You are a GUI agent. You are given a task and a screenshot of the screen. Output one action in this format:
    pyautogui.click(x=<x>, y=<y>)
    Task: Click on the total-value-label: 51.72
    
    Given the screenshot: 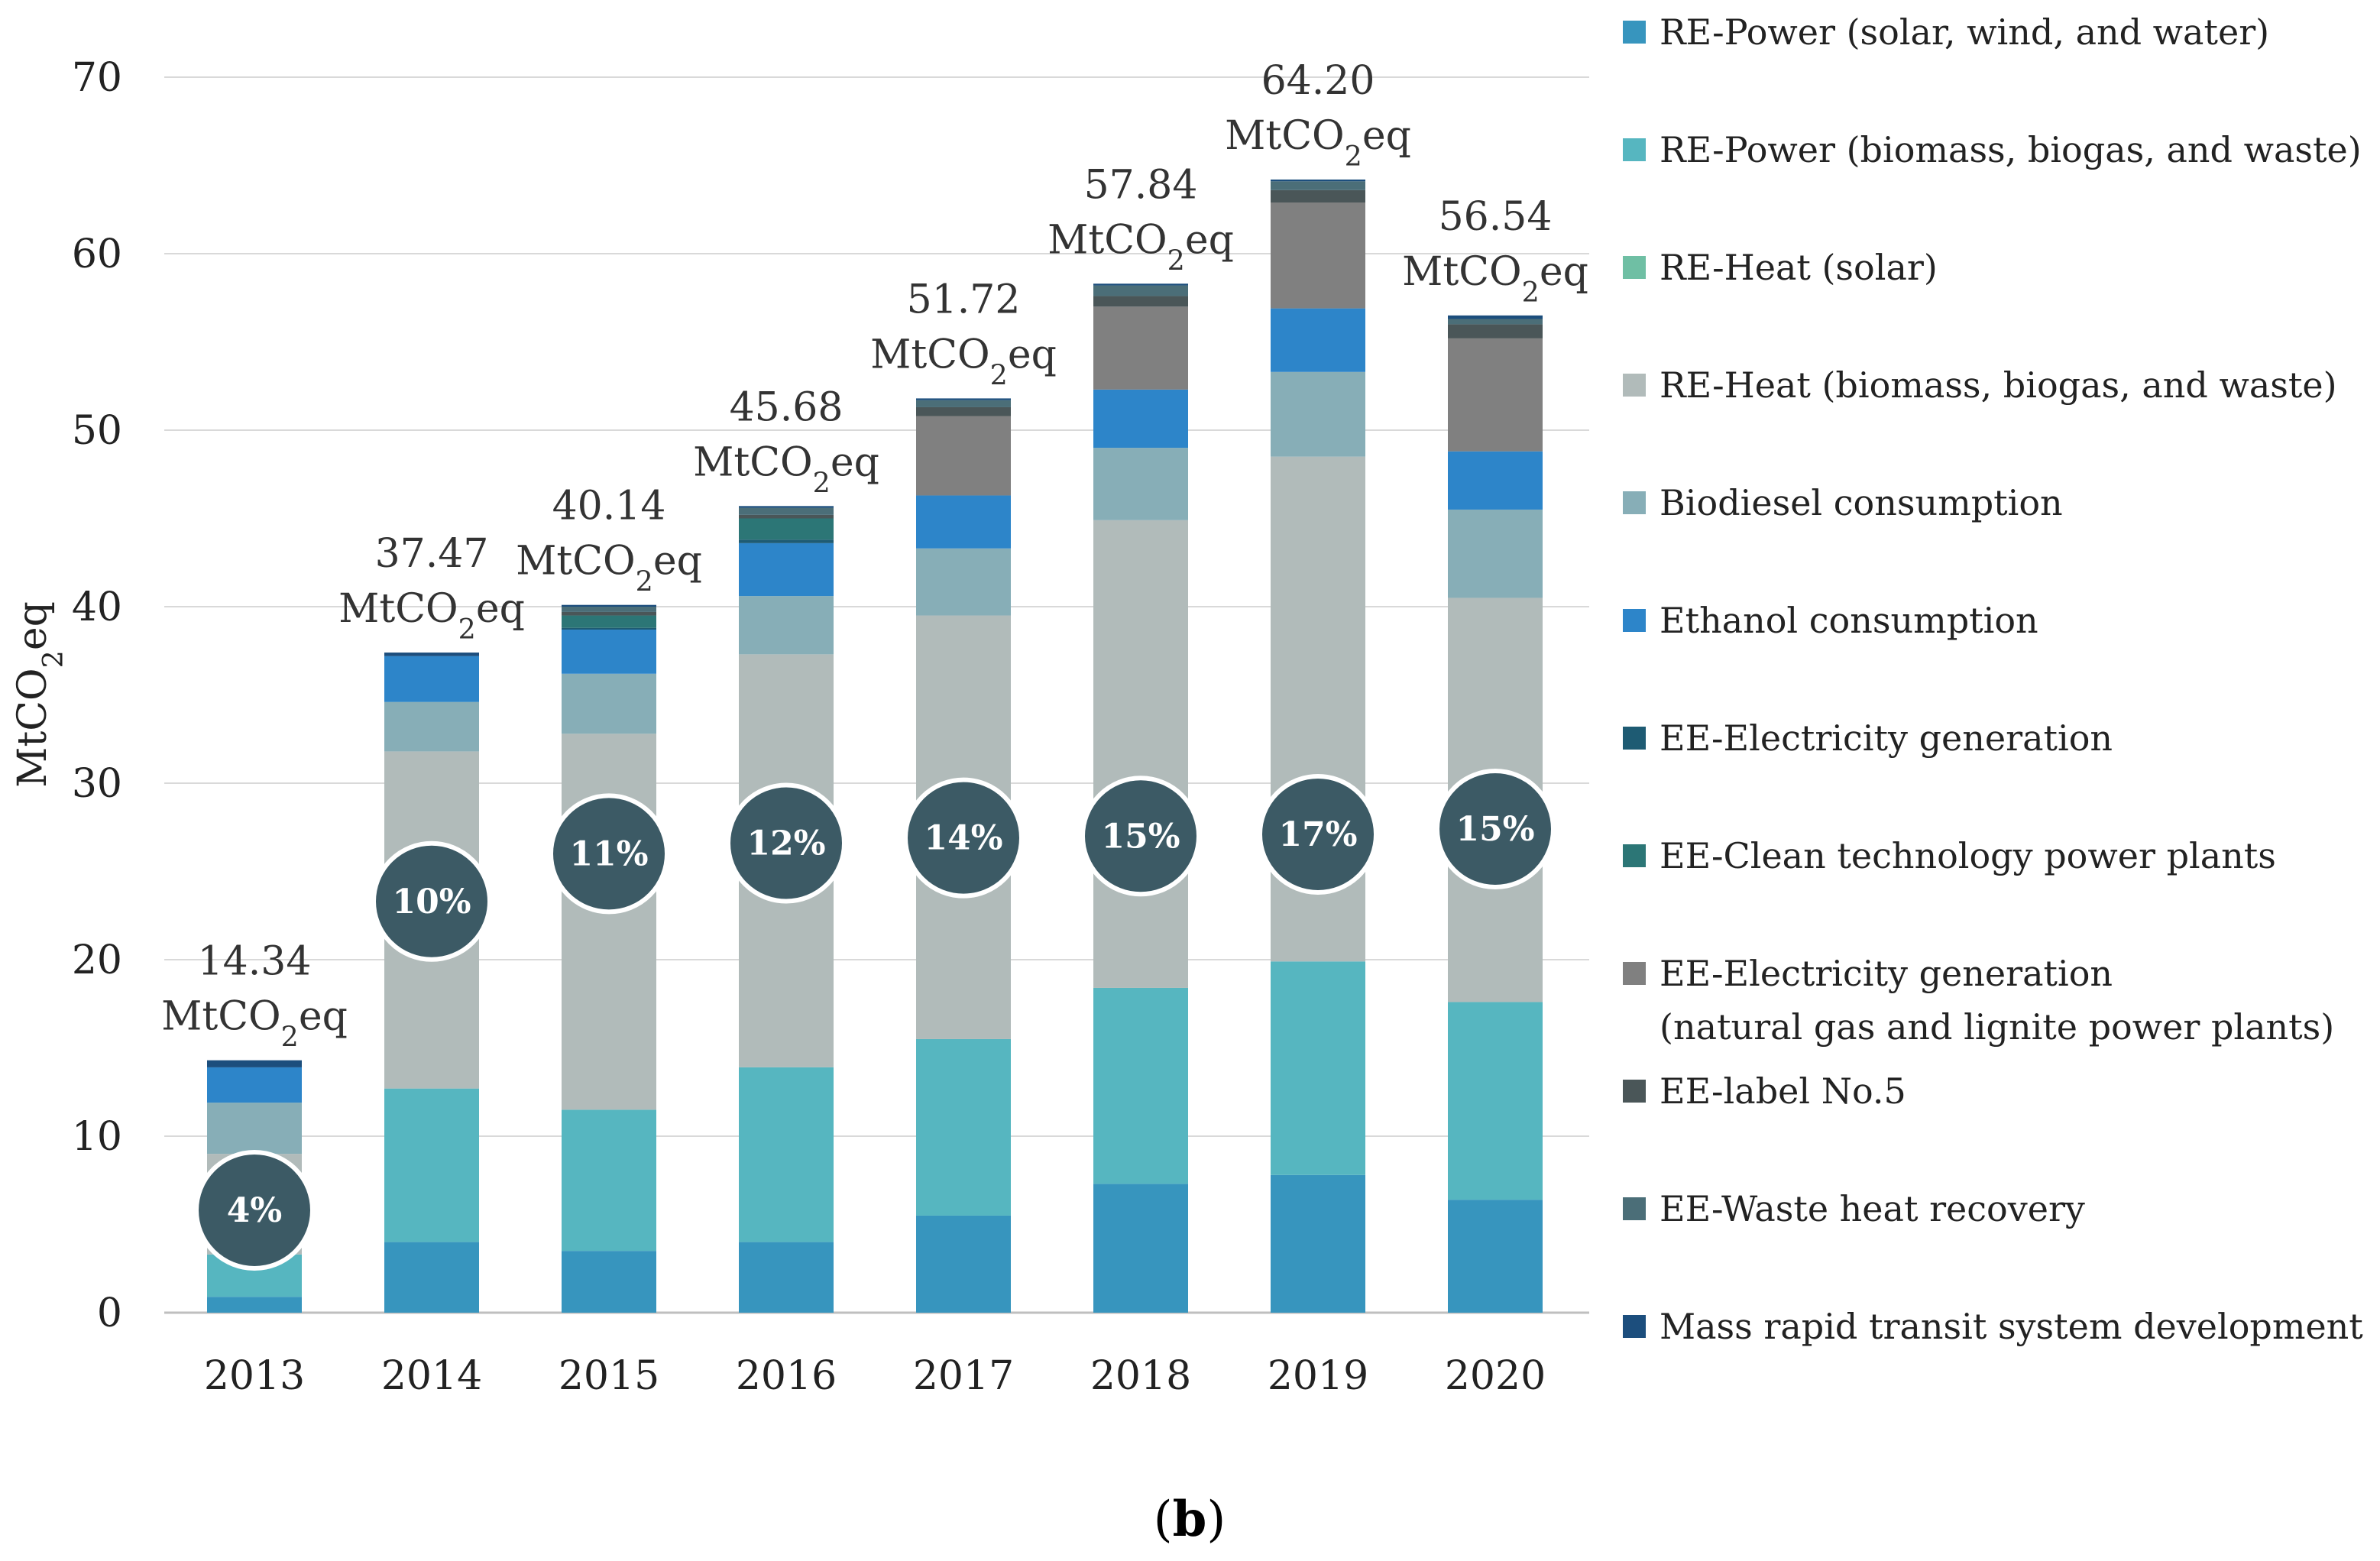 What is the action you would take?
    pyautogui.click(x=964, y=299)
    